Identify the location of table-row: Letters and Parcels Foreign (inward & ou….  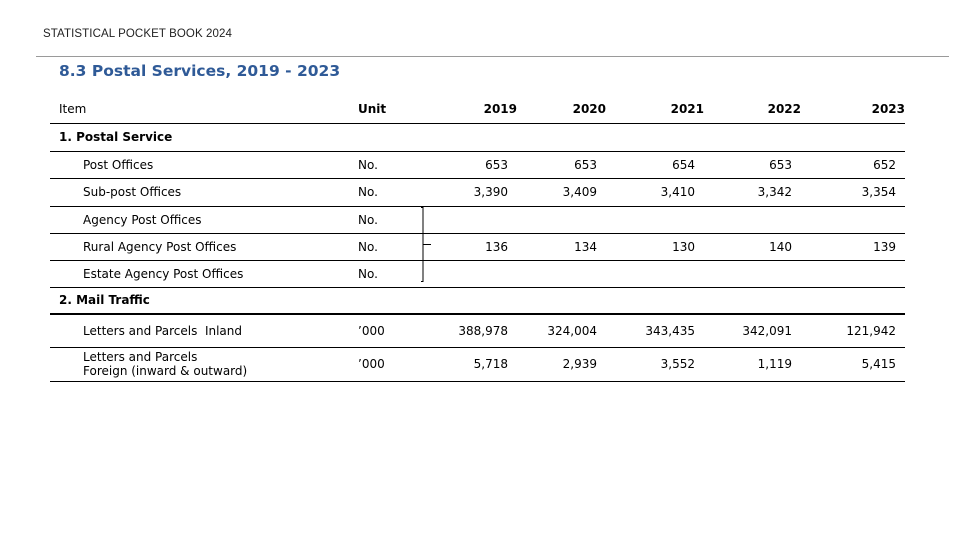
(477, 364).